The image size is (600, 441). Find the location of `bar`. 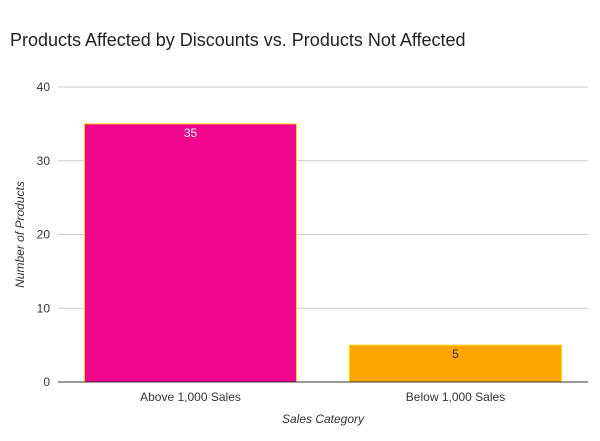

bar is located at coordinates (455, 363).